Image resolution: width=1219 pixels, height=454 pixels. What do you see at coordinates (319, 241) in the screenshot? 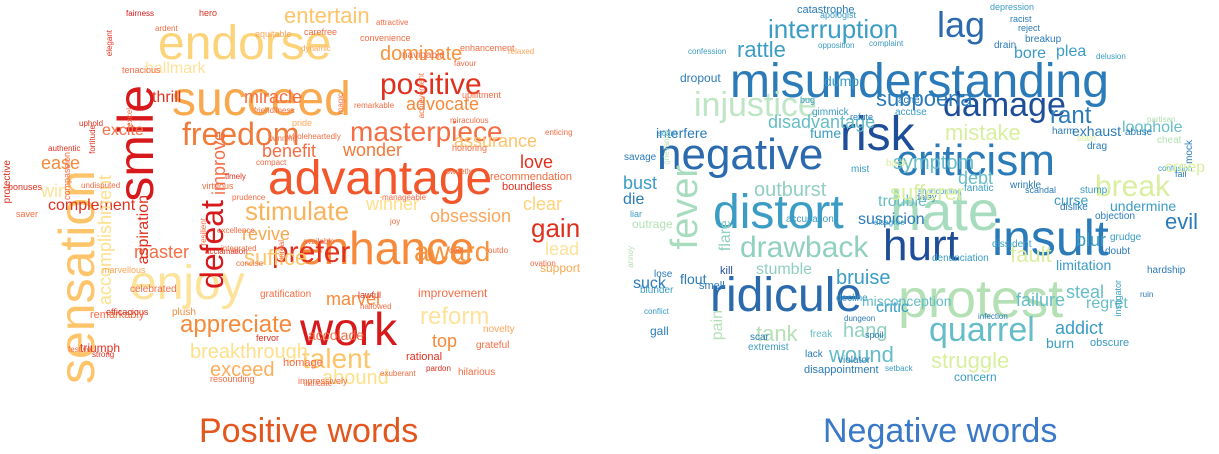
I see `word-available: available` at bounding box center [319, 241].